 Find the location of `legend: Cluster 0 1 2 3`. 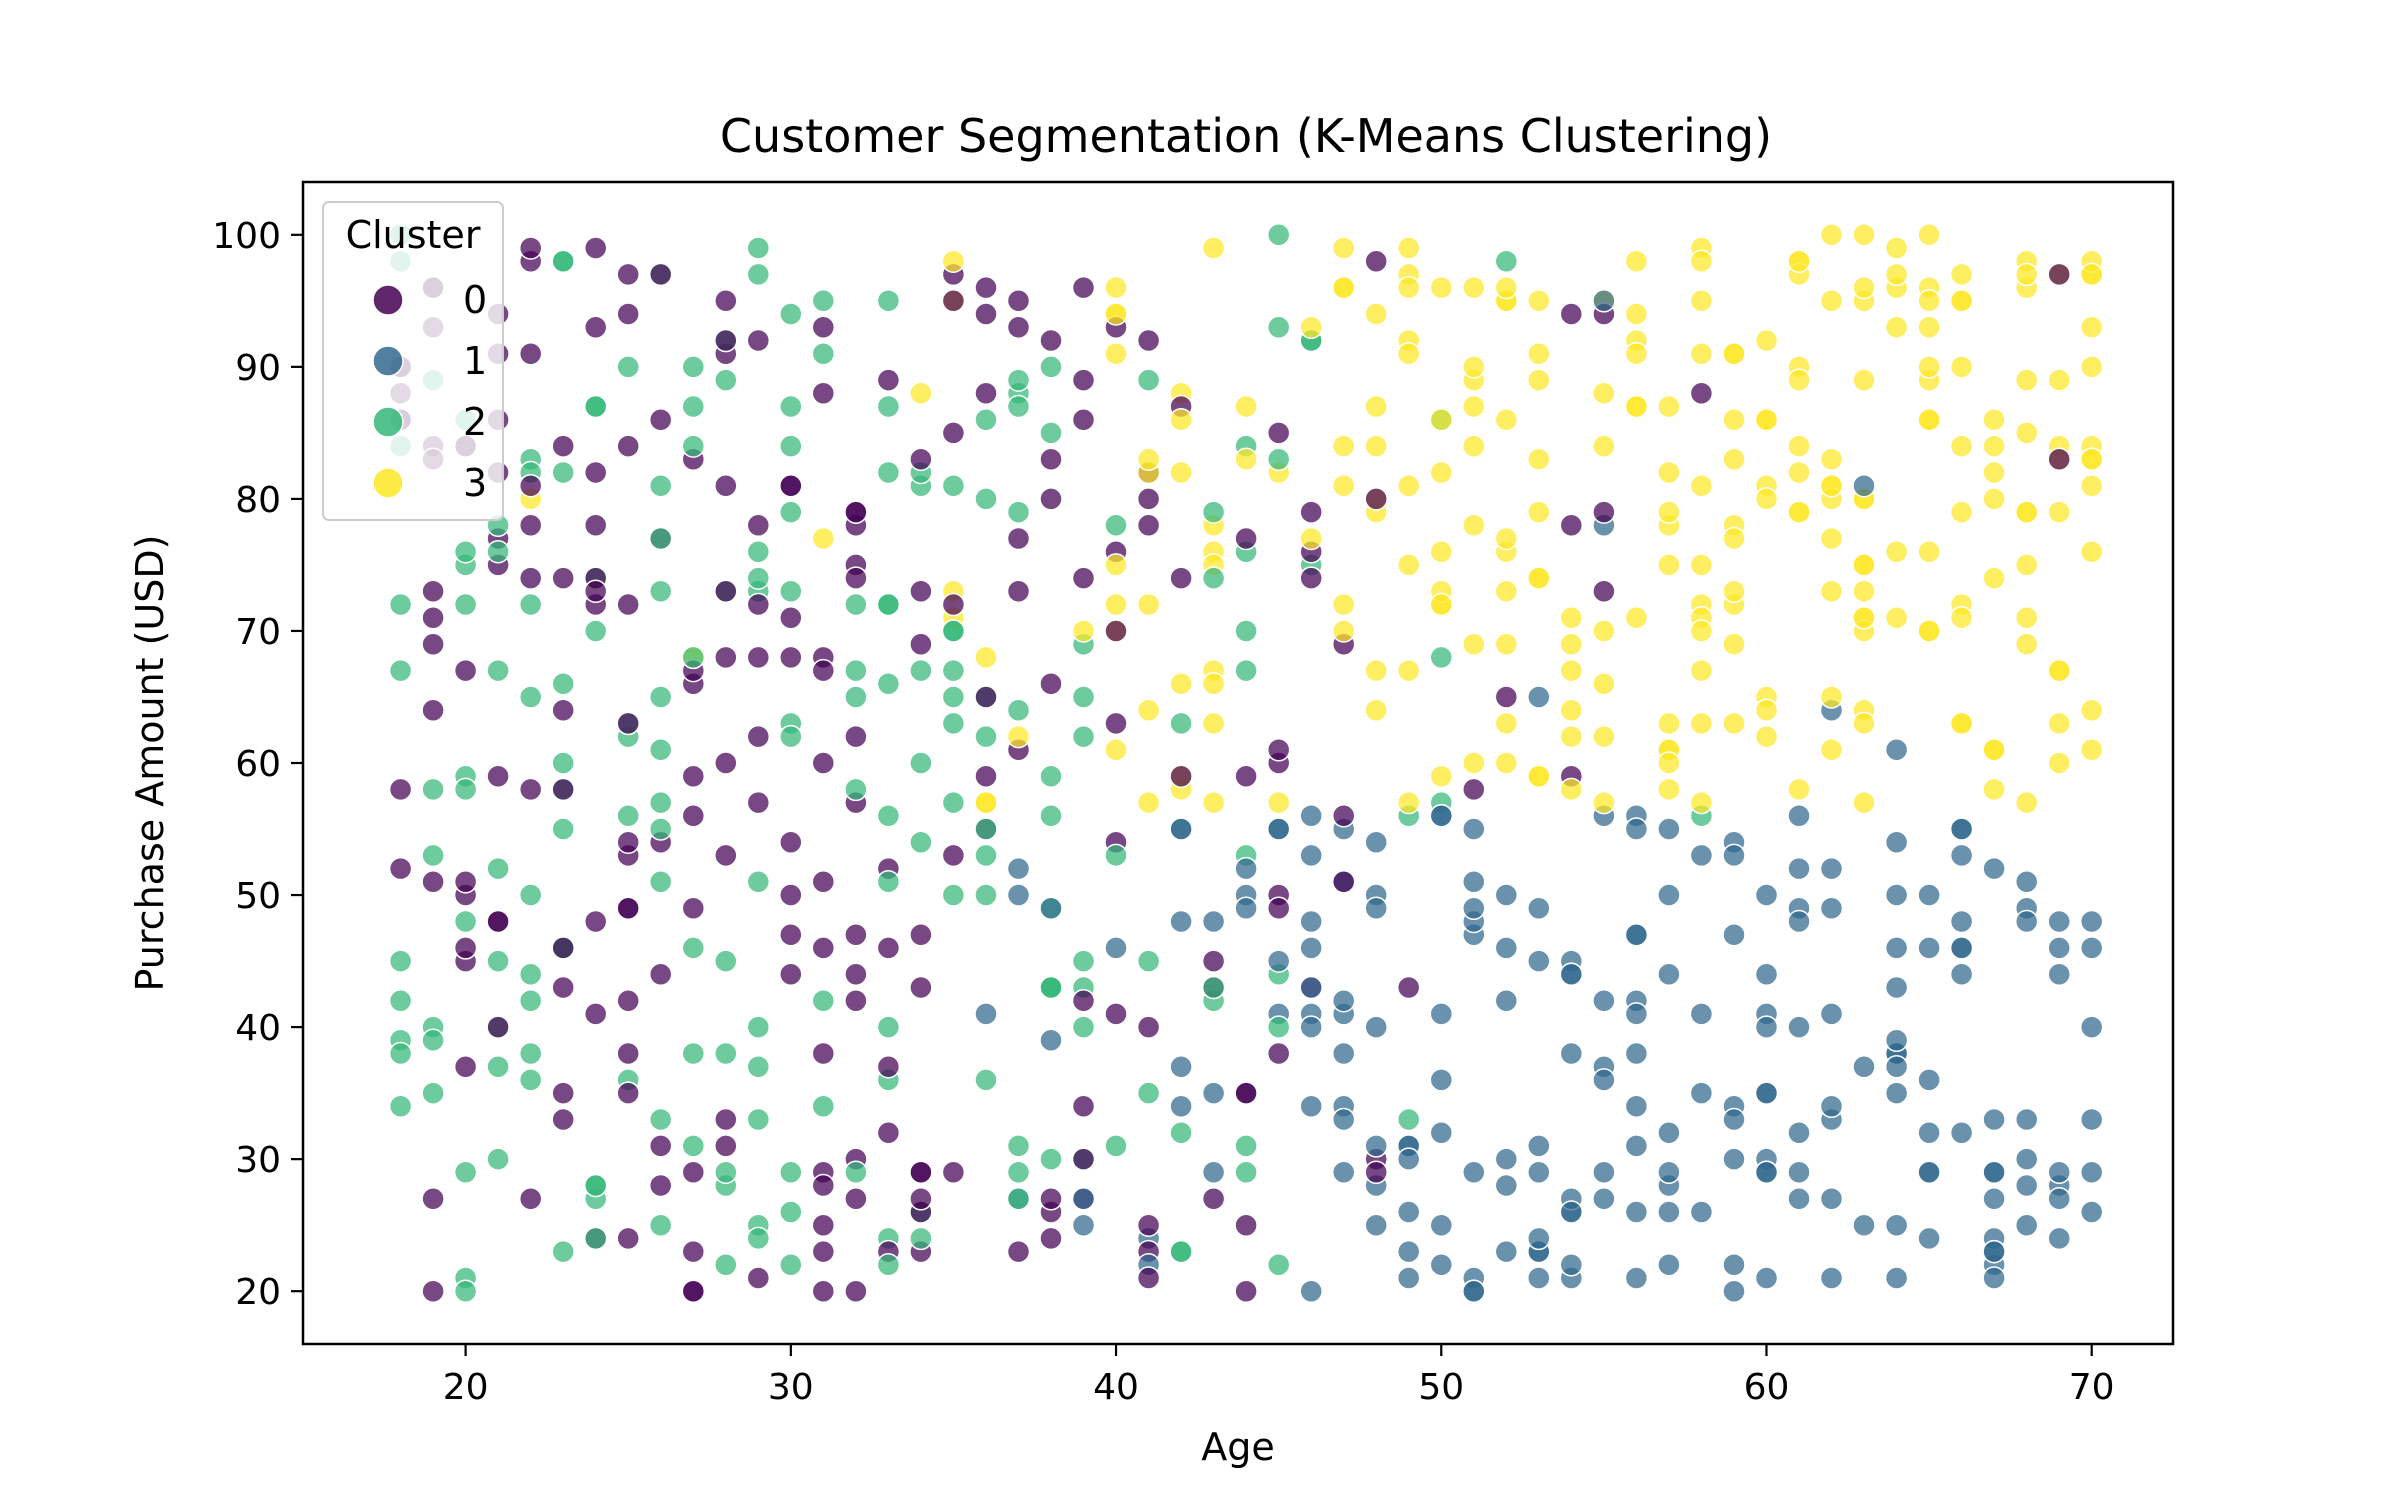

legend: Cluster 0 1 2 3 is located at coordinates (413, 361).